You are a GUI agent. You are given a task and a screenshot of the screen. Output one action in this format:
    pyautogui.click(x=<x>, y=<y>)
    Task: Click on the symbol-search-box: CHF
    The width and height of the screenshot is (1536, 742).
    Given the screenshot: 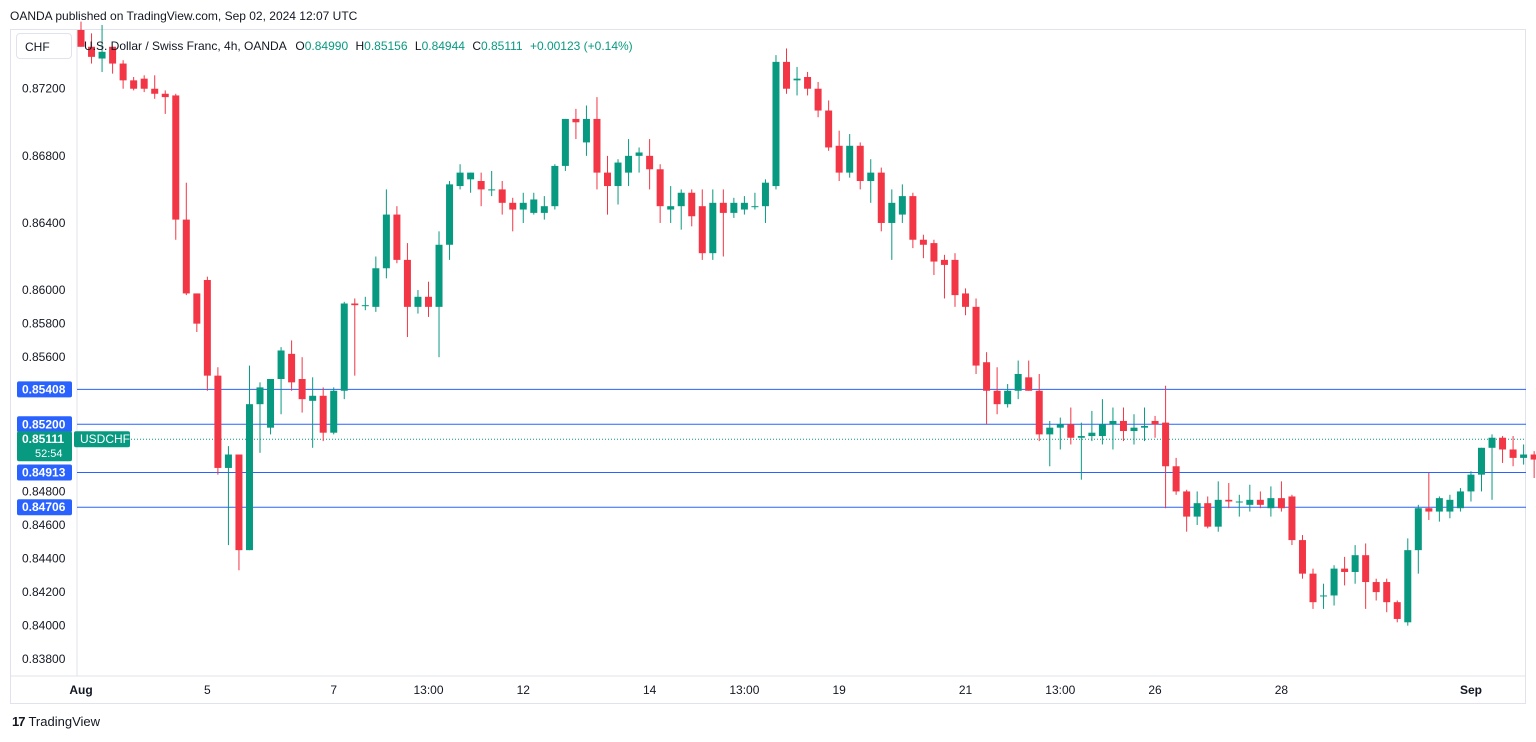 What is the action you would take?
    pyautogui.click(x=44, y=46)
    